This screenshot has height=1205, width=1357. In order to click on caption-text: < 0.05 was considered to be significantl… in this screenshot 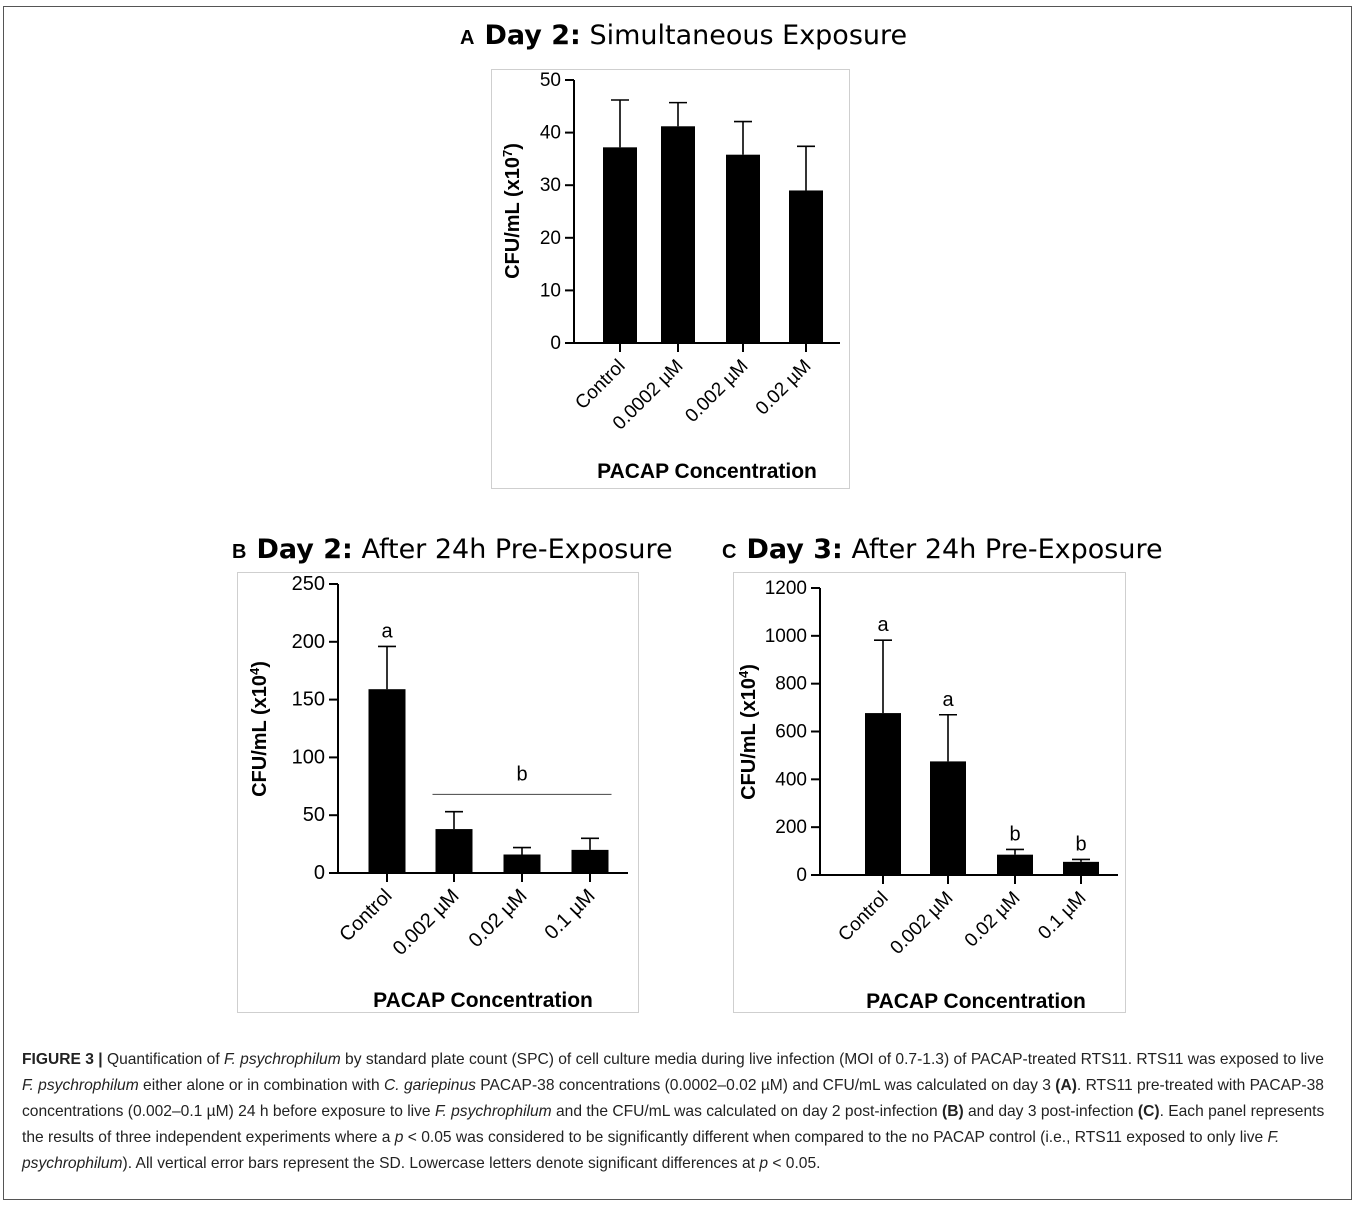, I will do `click(835, 1137)`.